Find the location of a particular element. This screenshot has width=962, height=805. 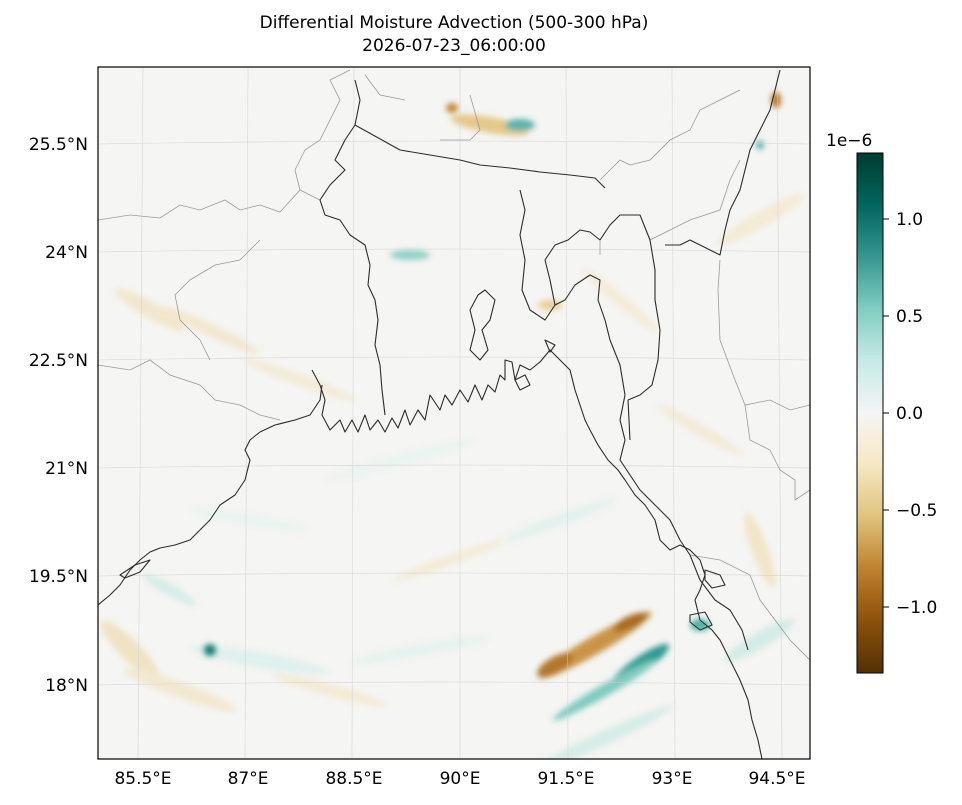

x-tick-label: 87°E is located at coordinates (248, 779).